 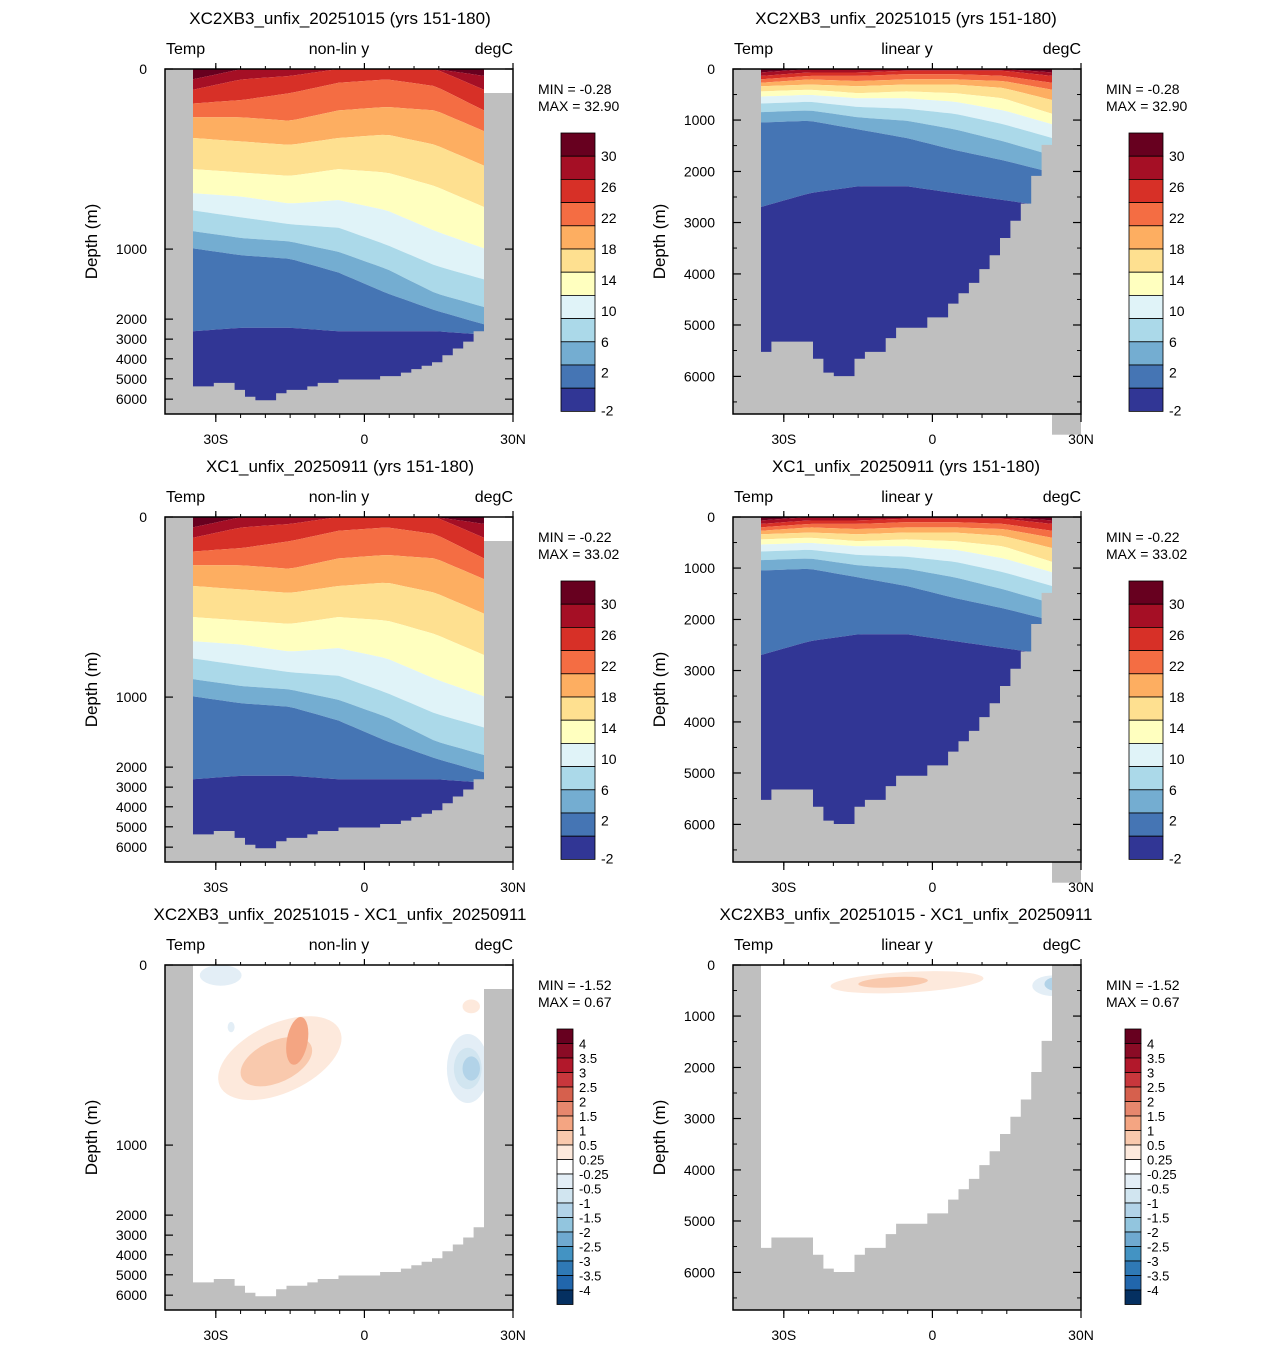 What do you see at coordinates (711, 69) in the screenshot?
I see `y-tick-label: 0` at bounding box center [711, 69].